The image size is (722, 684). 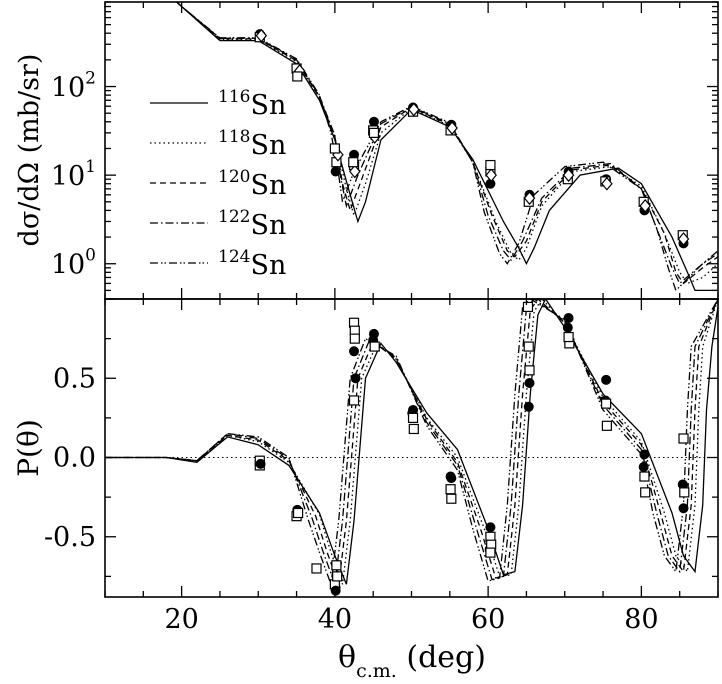 What do you see at coordinates (641, 619) in the screenshot?
I see `xtick-label-80: 80` at bounding box center [641, 619].